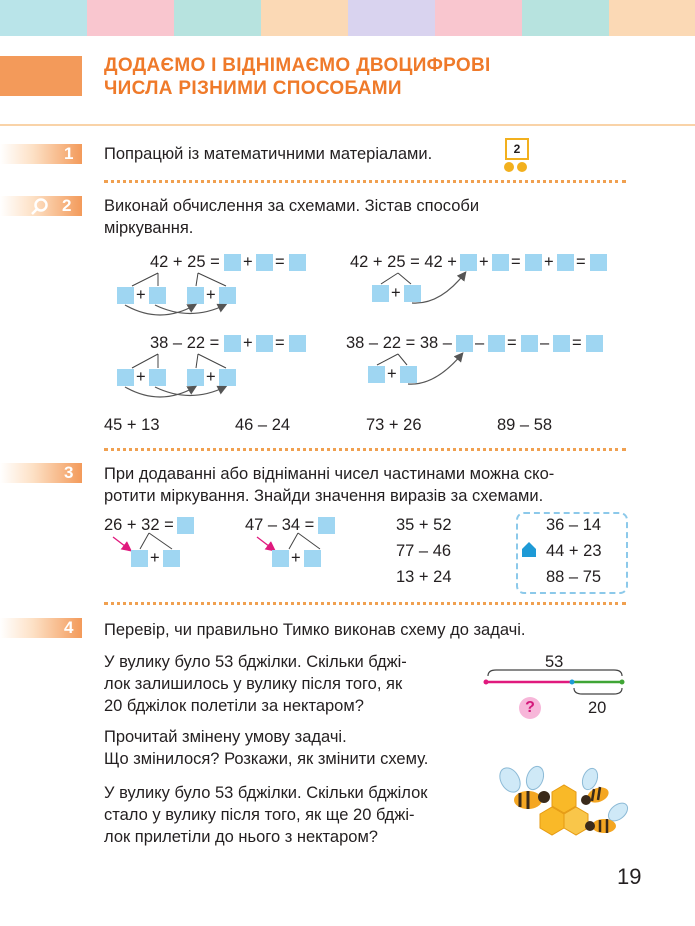 This screenshot has width=695, height=926. I want to click on exercise-frame, so click(572, 553).